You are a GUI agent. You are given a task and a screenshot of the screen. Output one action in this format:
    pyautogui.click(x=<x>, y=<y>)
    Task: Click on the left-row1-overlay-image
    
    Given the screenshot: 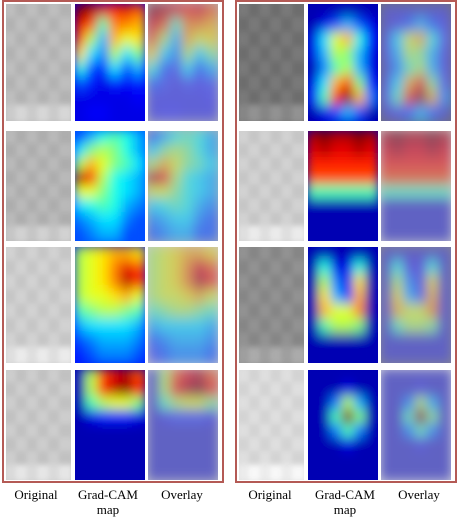 What is the action you would take?
    pyautogui.click(x=183, y=62)
    